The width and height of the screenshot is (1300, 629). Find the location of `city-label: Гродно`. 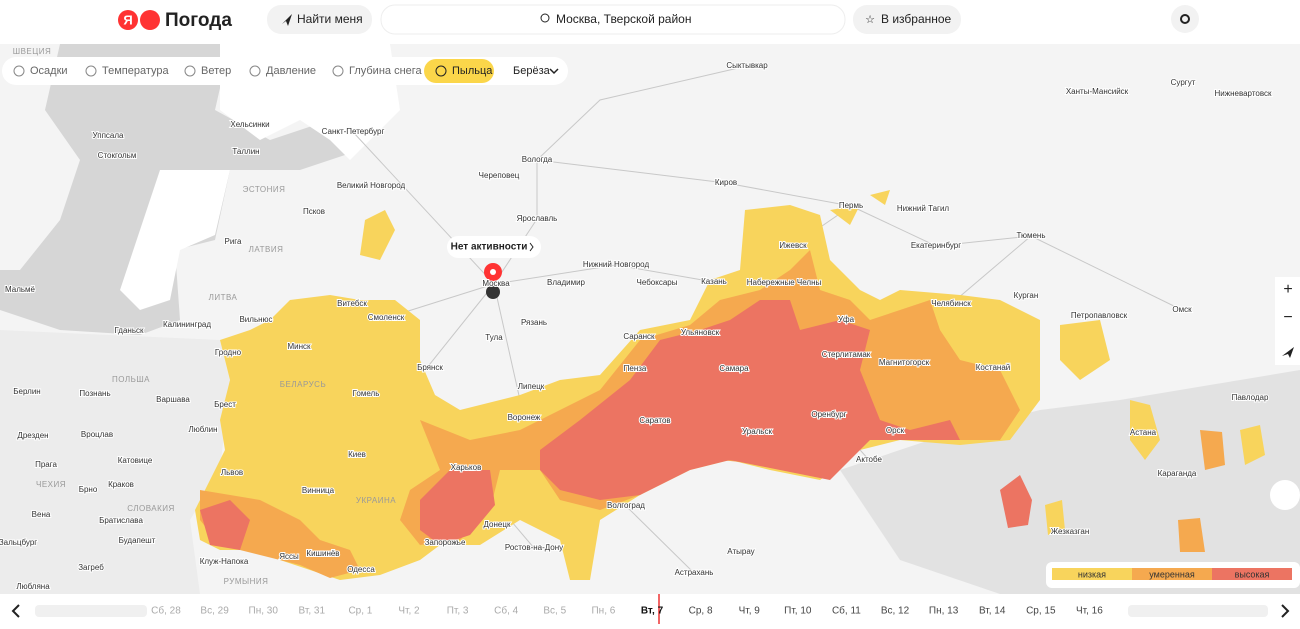

city-label: Гродно is located at coordinates (228, 352).